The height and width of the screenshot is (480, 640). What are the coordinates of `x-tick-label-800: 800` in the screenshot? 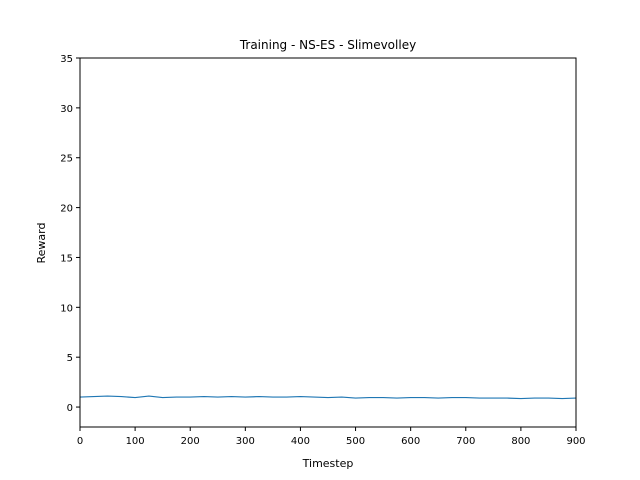 It's located at (520, 441).